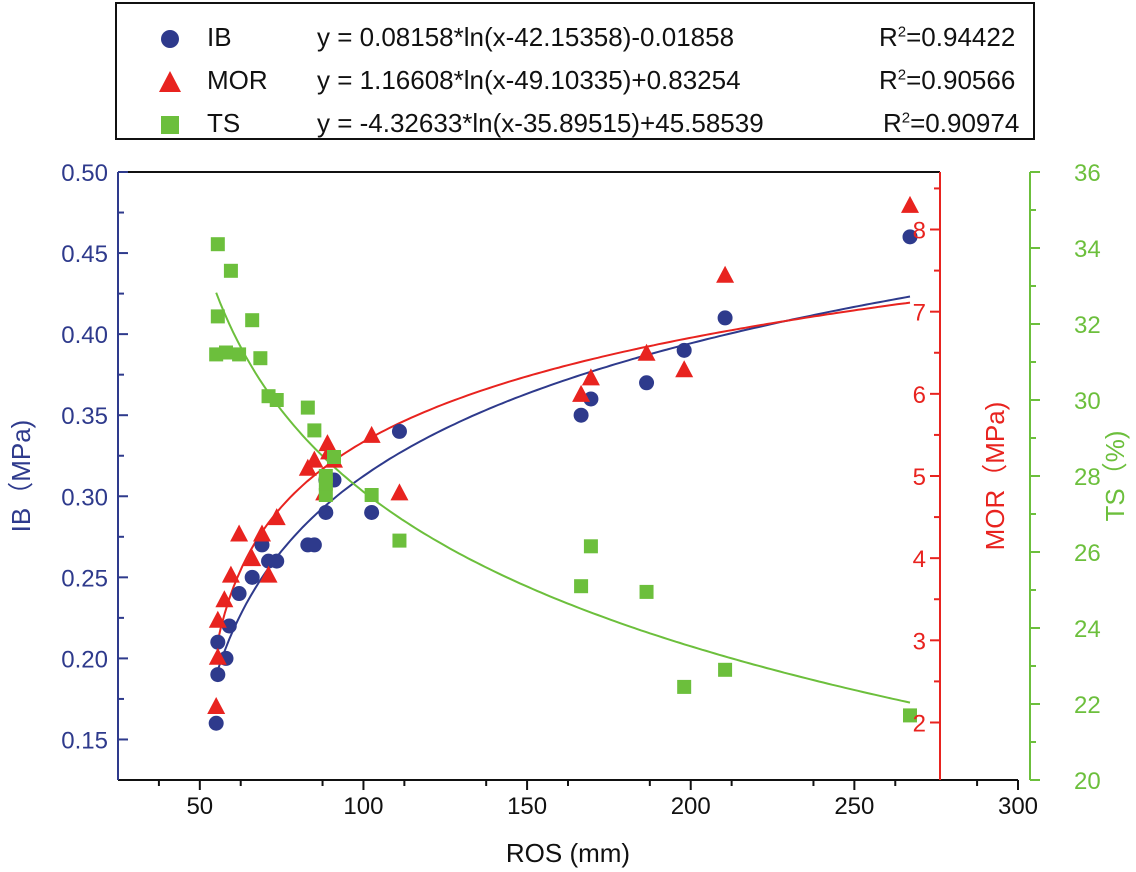 Image resolution: width=1136 pixels, height=872 pixels. I want to click on legend-triangle-marker, so click(170, 81).